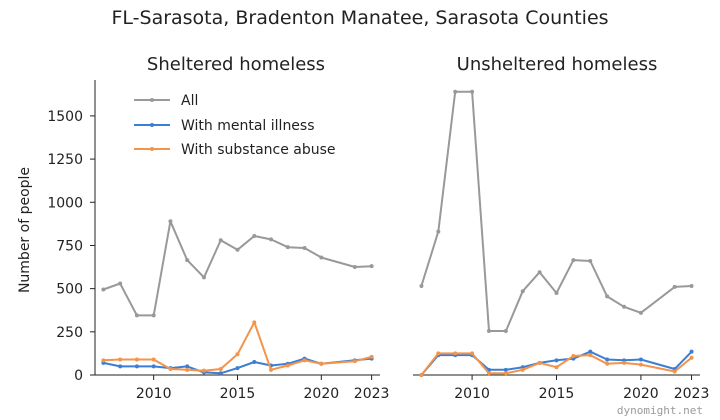 The width and height of the screenshot is (720, 420). I want to click on y-tick-label: 750, so click(69, 246).